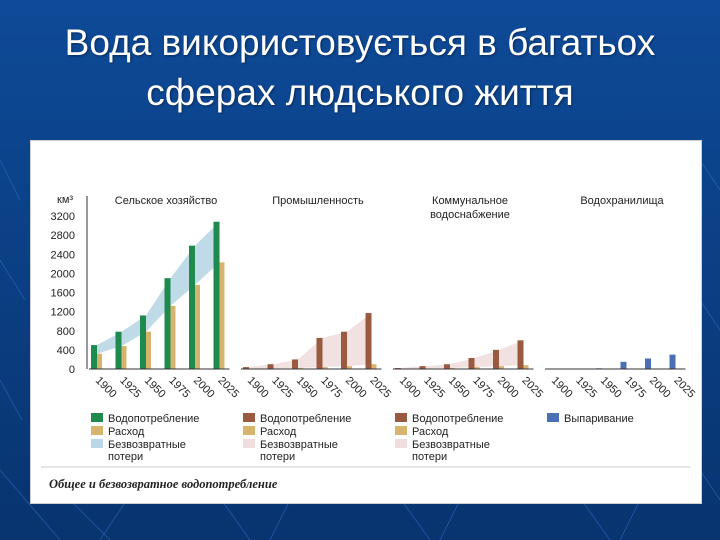 Image resolution: width=720 pixels, height=540 pixels. What do you see at coordinates (163, 484) in the screenshot?
I see `chart-caption: Общее и безвозвратное водопотребление` at bounding box center [163, 484].